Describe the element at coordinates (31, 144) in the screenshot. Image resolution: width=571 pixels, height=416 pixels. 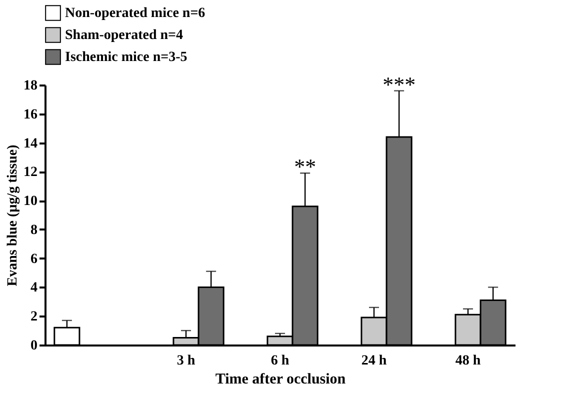
I see `y-tick-label: 14` at that location.